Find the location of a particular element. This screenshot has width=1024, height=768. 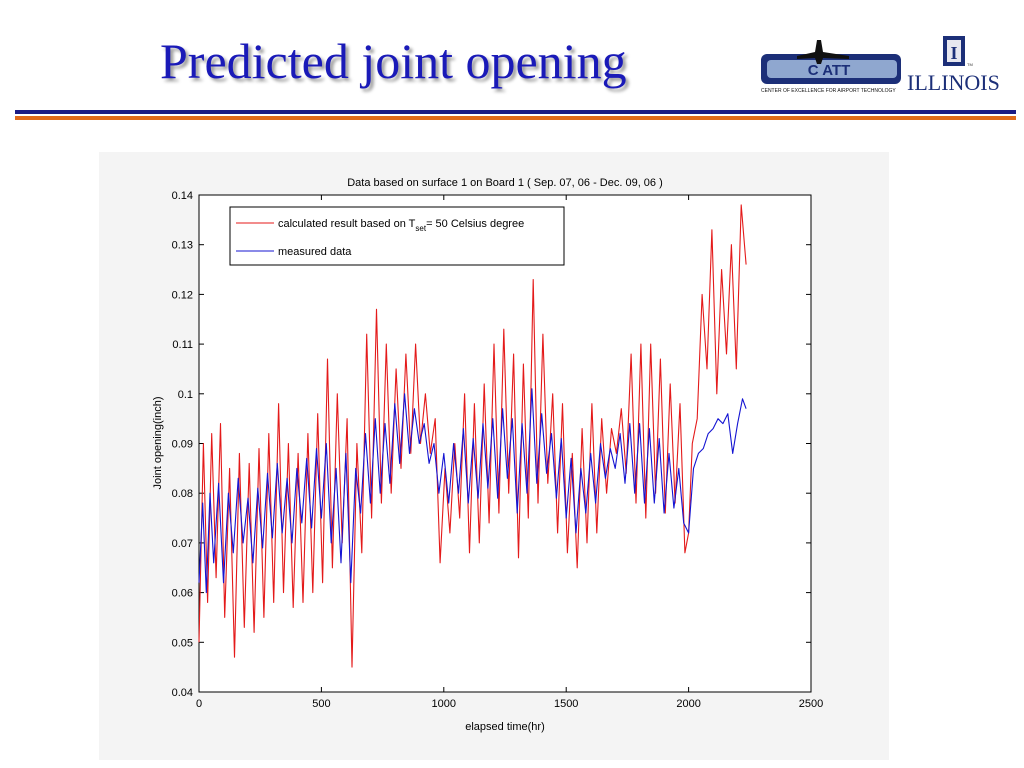

illinois-wordmark: ILLINOIS is located at coordinates (953, 82).